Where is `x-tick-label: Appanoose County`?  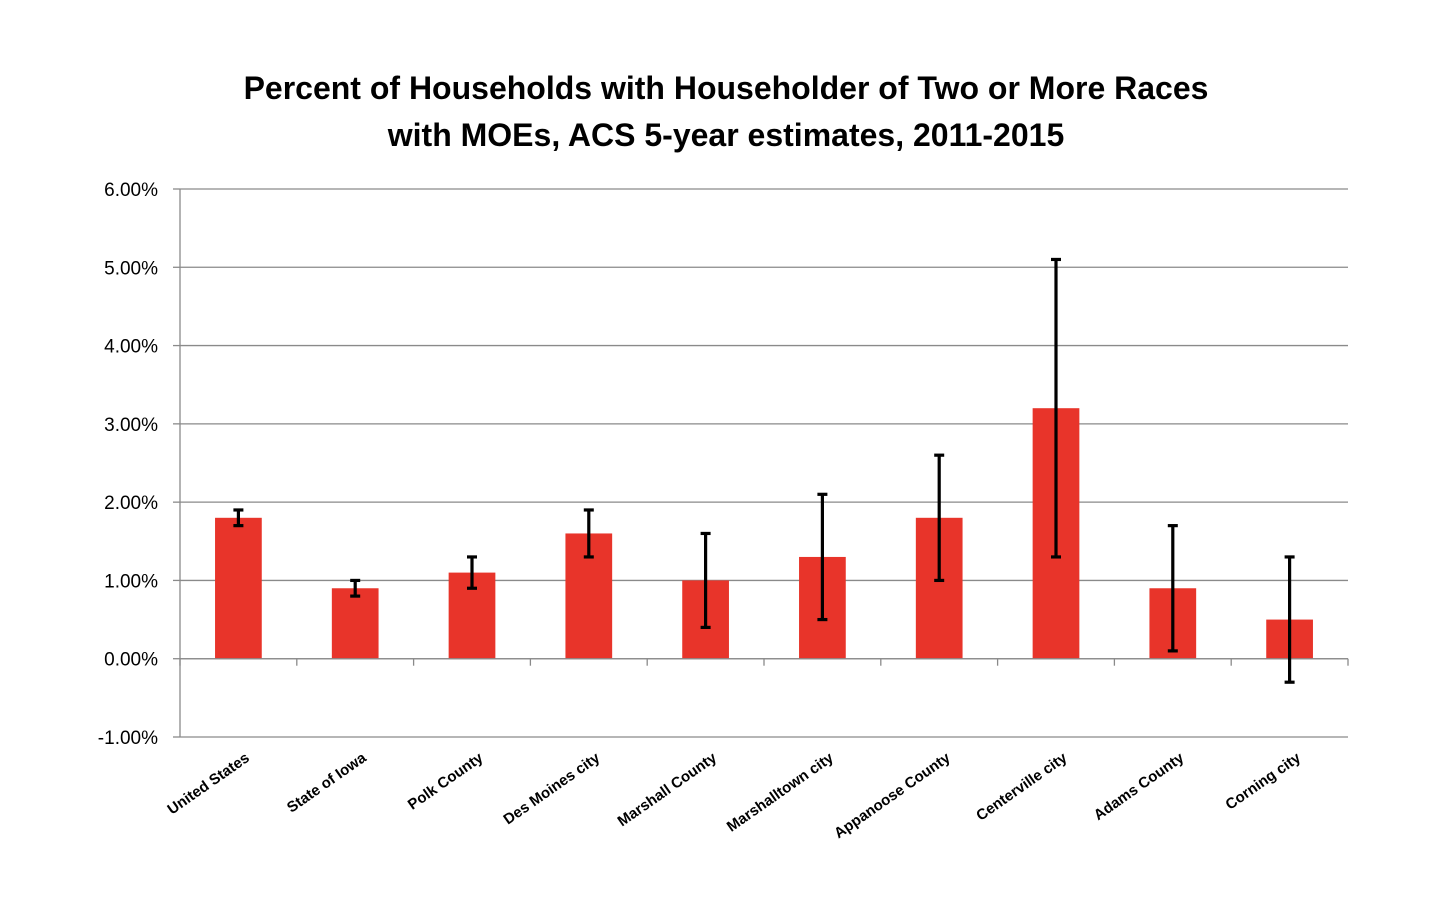
x-tick-label: Appanoose County is located at coordinates (892, 795).